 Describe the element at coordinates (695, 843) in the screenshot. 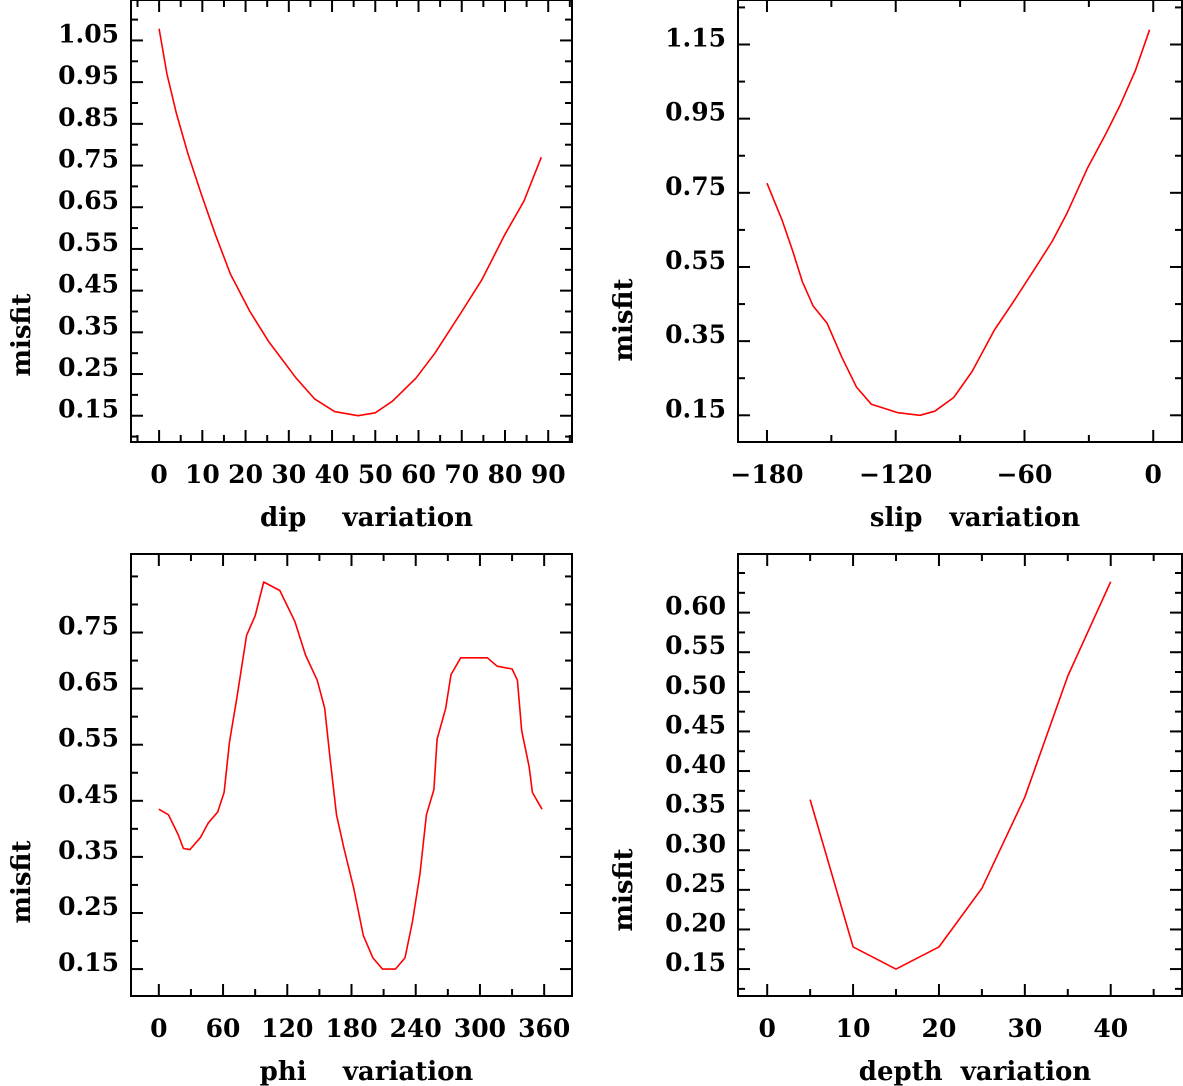

I see `y-tick-label: 0.30` at that location.